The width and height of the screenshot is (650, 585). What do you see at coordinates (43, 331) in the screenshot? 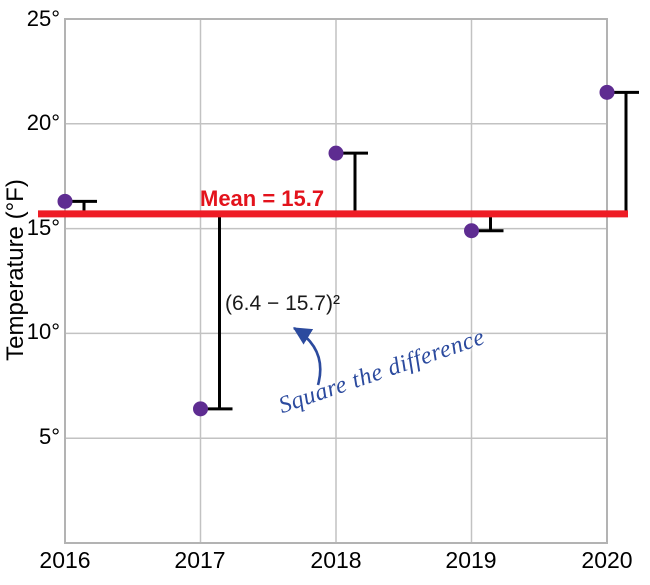
I see `y-tick-label-10: 10°` at bounding box center [43, 331].